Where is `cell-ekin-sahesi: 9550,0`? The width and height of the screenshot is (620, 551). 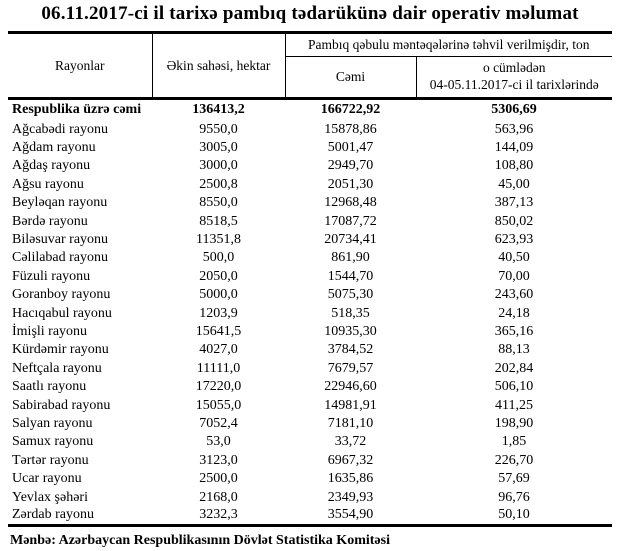
cell-ekin-sahesi: 9550,0 is located at coordinates (218, 129).